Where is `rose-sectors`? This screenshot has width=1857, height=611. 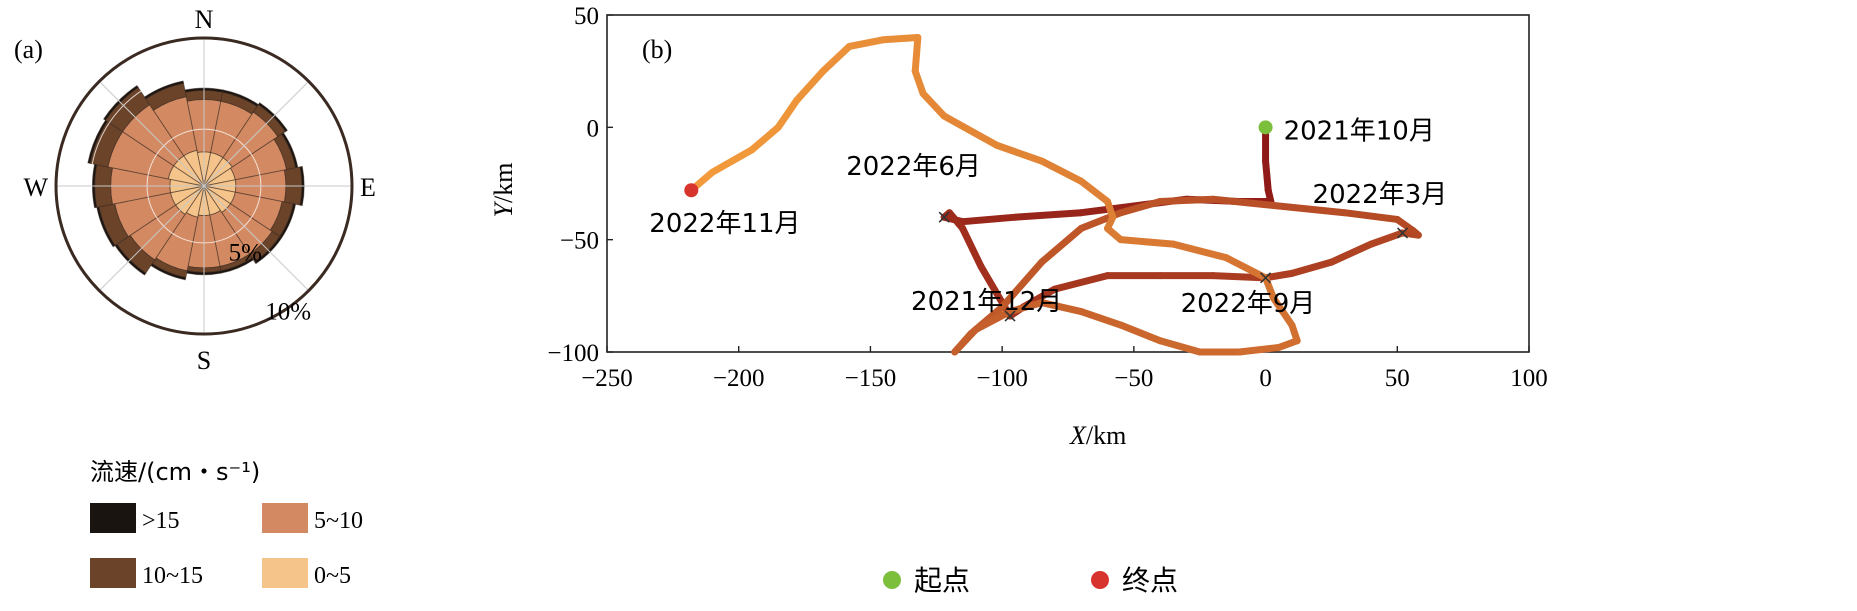
rose-sectors is located at coordinates (196, 180).